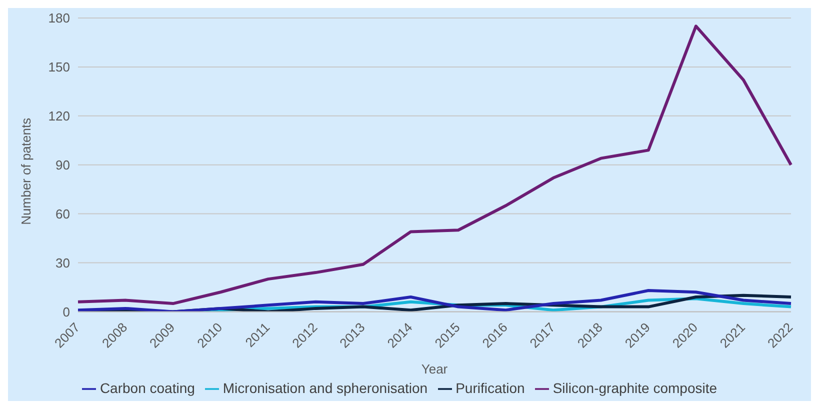 This screenshot has width=819, height=409. I want to click on legend-label: Silicon-graphite composite, so click(635, 388).